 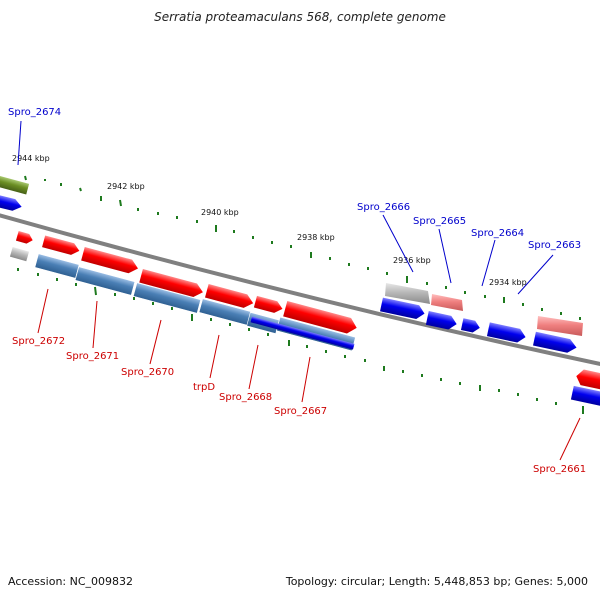 I want to click on accession-text: Accession: NC_009832, so click(x=71, y=581).